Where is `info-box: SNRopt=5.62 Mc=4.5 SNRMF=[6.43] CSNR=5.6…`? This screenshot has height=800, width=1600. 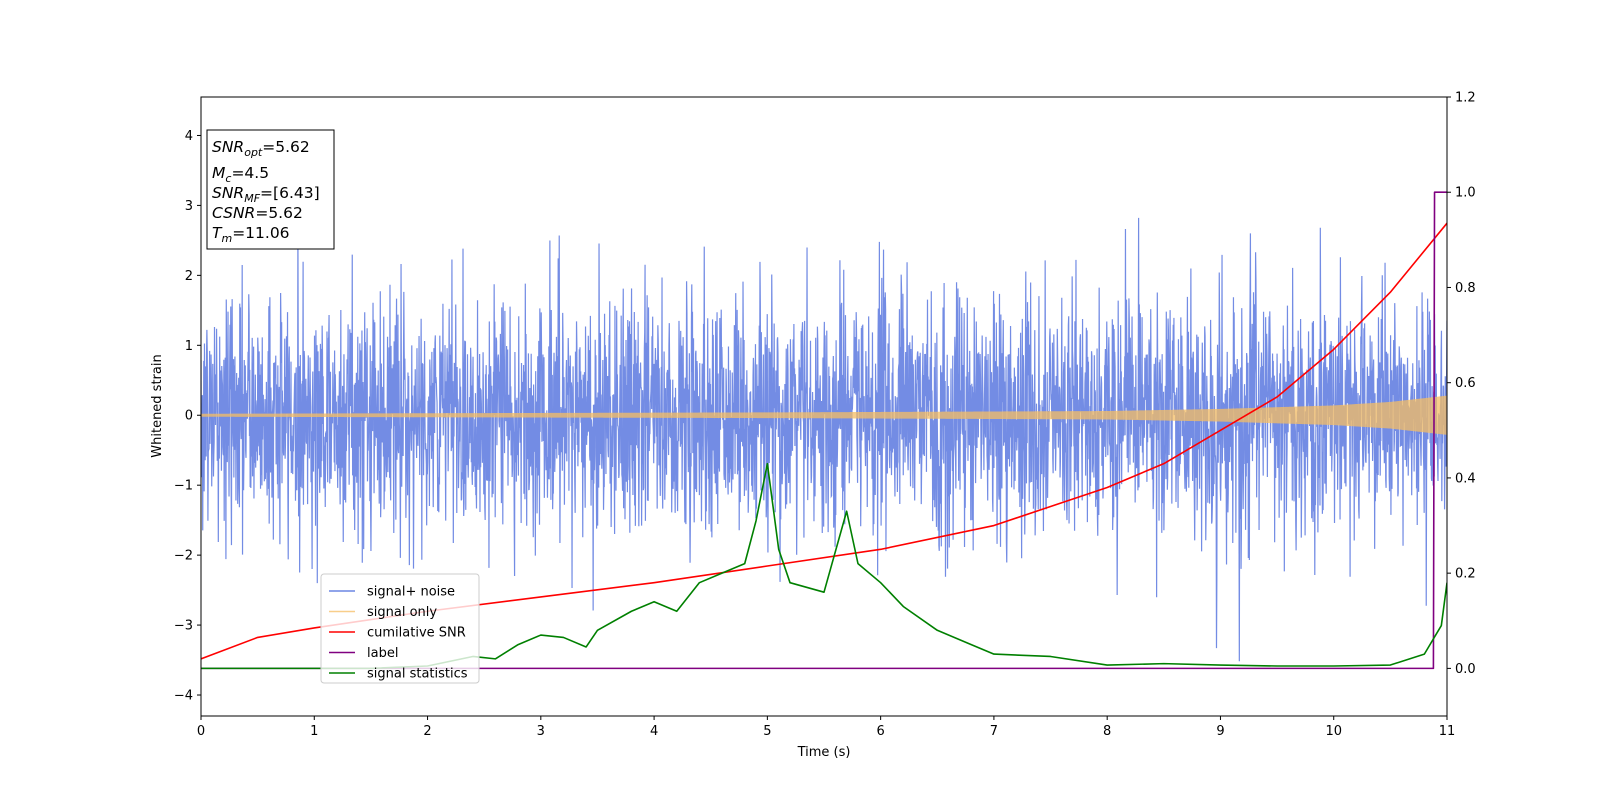 info-box: SNRopt=5.62 Mc=4.5 SNRMF=[6.43] CSNR=5.6… is located at coordinates (270, 189).